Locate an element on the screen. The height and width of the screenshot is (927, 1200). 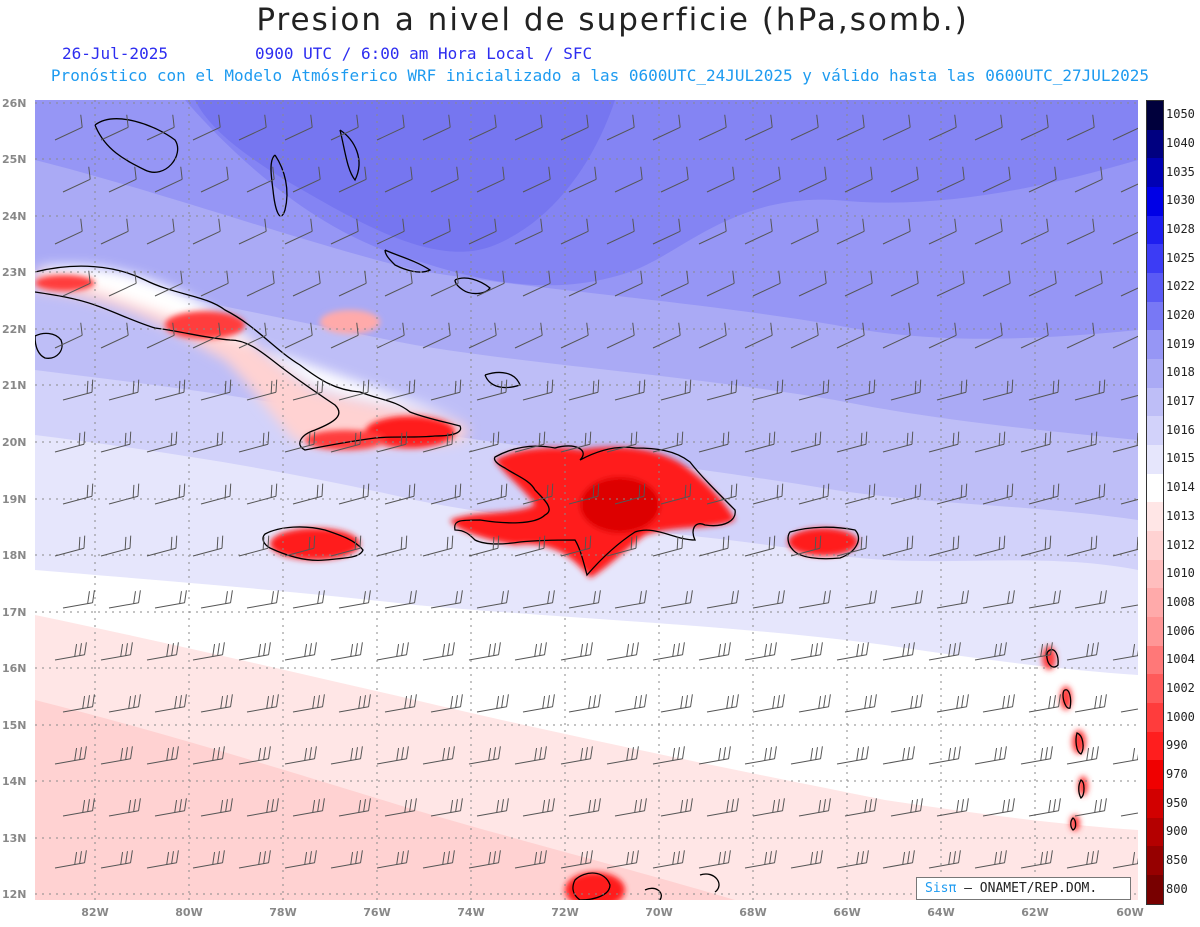
colorbar-label: 1008 is located at coordinates (1180, 601).